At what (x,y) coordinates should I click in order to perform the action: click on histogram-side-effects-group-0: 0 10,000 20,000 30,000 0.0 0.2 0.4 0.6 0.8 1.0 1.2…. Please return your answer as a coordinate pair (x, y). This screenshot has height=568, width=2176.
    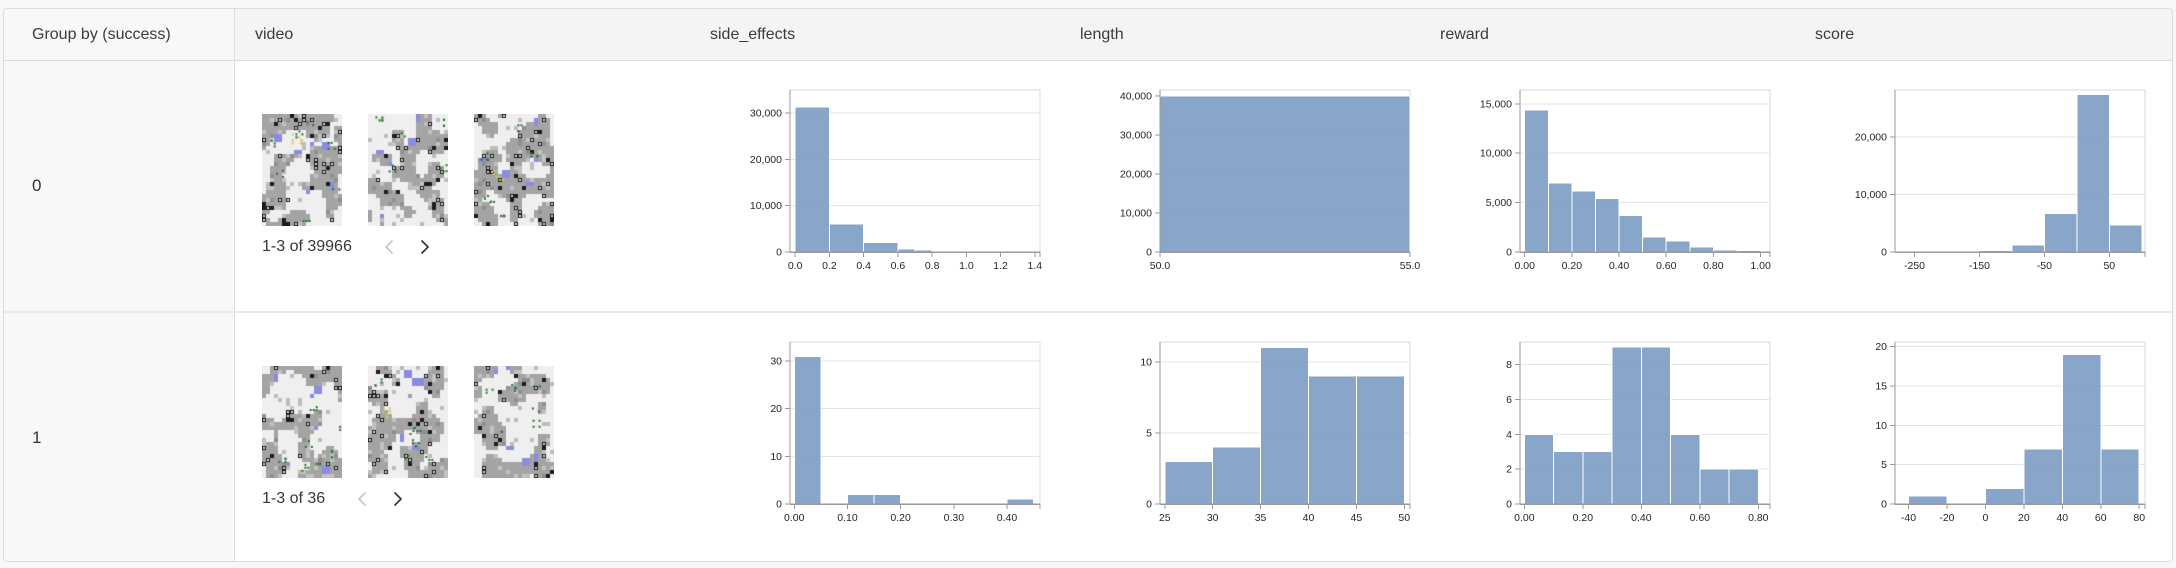
    Looking at the image, I should click on (892, 181).